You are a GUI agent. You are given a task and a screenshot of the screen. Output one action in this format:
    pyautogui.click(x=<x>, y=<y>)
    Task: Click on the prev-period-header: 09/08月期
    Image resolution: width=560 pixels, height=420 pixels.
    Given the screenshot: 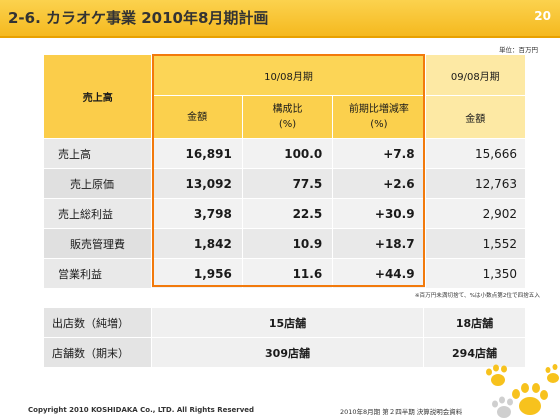 What is the action you would take?
    pyautogui.click(x=475, y=75)
    